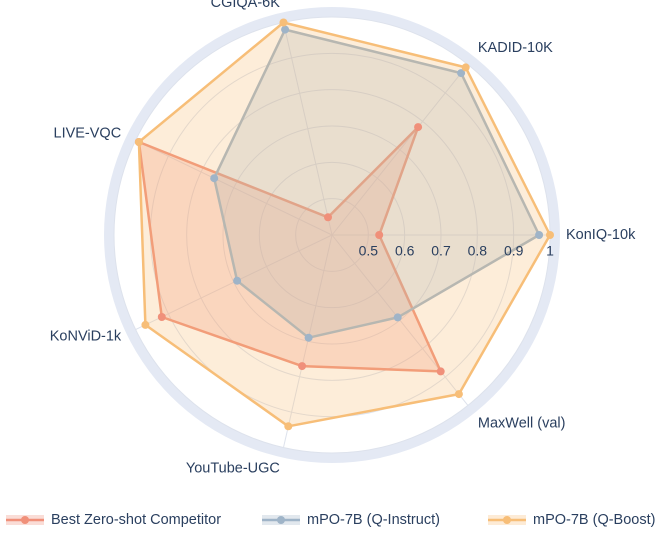  What do you see at coordinates (397, 317) in the screenshot?
I see `point-mpo-7b-q-instruct-maxwell-val` at bounding box center [397, 317].